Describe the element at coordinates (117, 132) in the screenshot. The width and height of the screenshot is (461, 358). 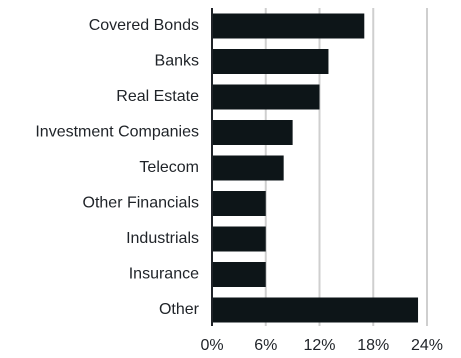
I see `category-label: Investment Companies` at that location.